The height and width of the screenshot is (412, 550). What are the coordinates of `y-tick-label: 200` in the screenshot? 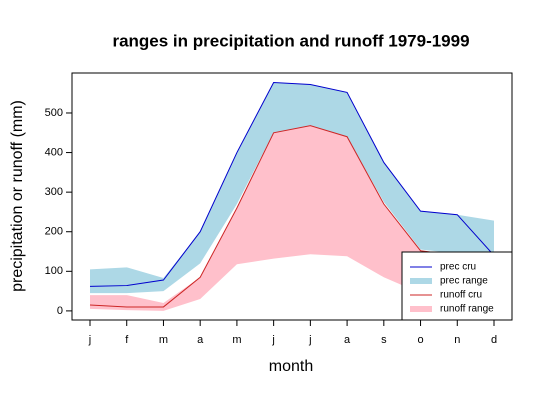 It's located at (54, 232).